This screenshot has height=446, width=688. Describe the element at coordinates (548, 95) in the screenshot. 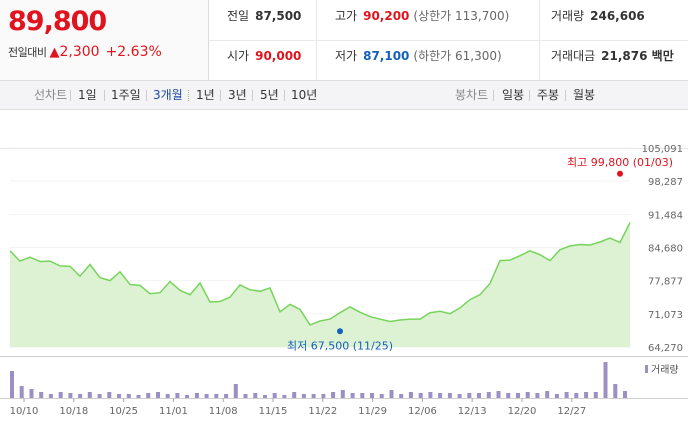

I see `candle-weekly-button: 주봉` at that location.